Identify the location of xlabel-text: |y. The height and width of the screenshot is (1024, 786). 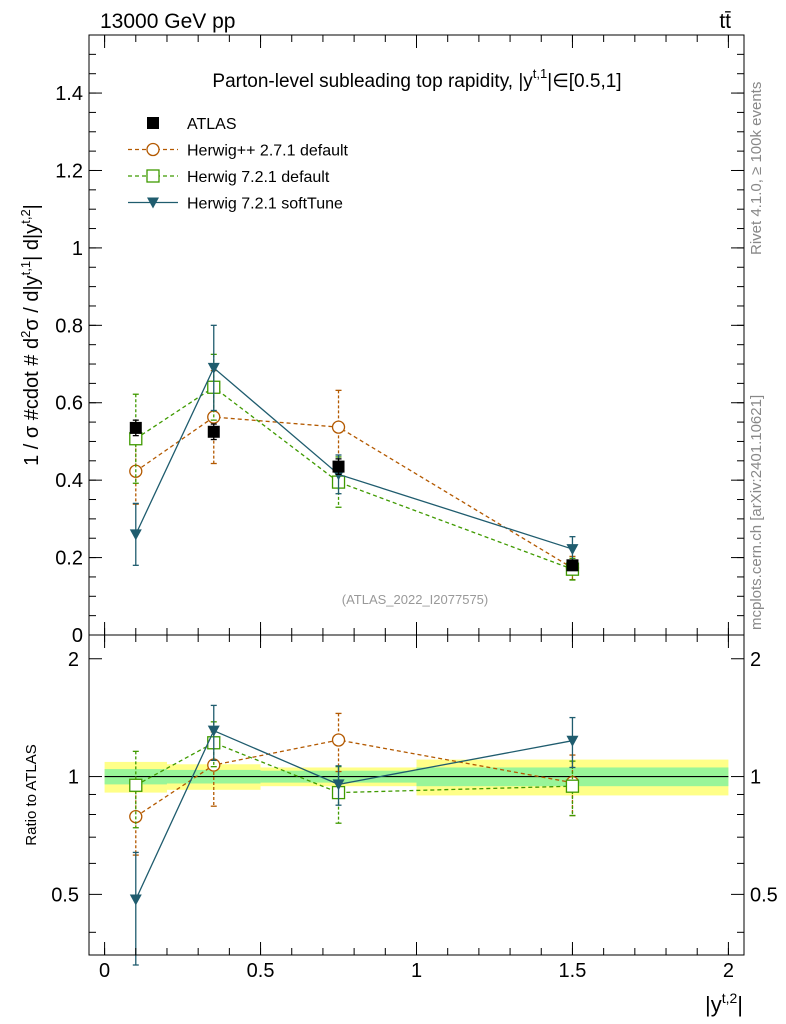
(713, 1004).